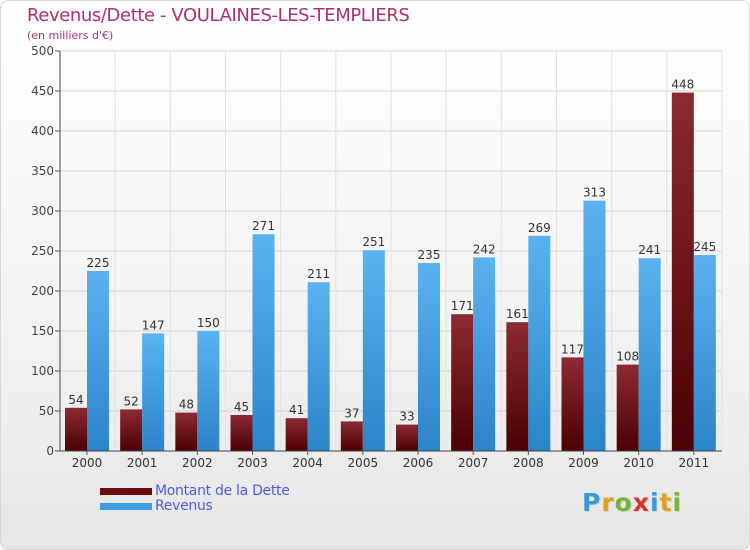  I want to click on data-label-debt: 45, so click(241, 407).